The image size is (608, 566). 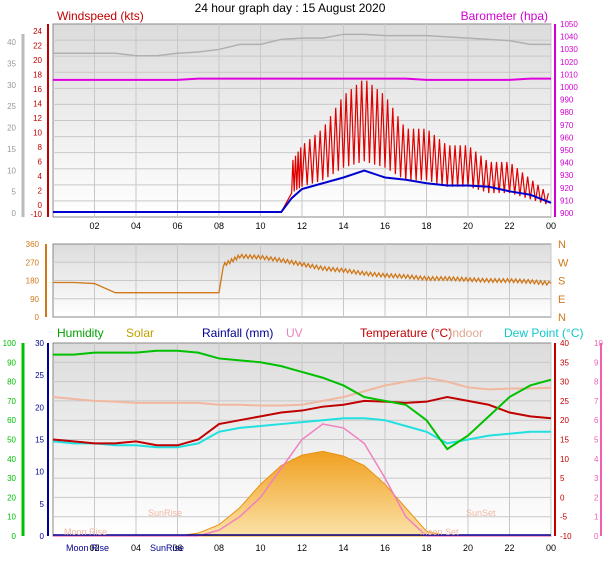 What do you see at coordinates (294, 333) in the screenshot?
I see `legend-uv: UV` at bounding box center [294, 333].